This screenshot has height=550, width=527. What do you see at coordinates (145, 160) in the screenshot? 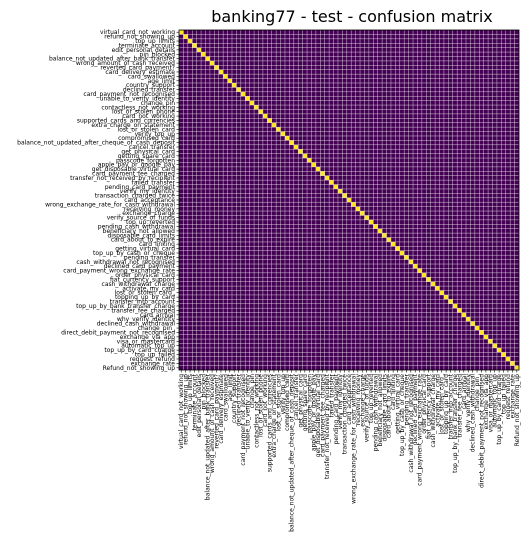
I see `y-tick-label: passcode_forgotten` at bounding box center [145, 160].